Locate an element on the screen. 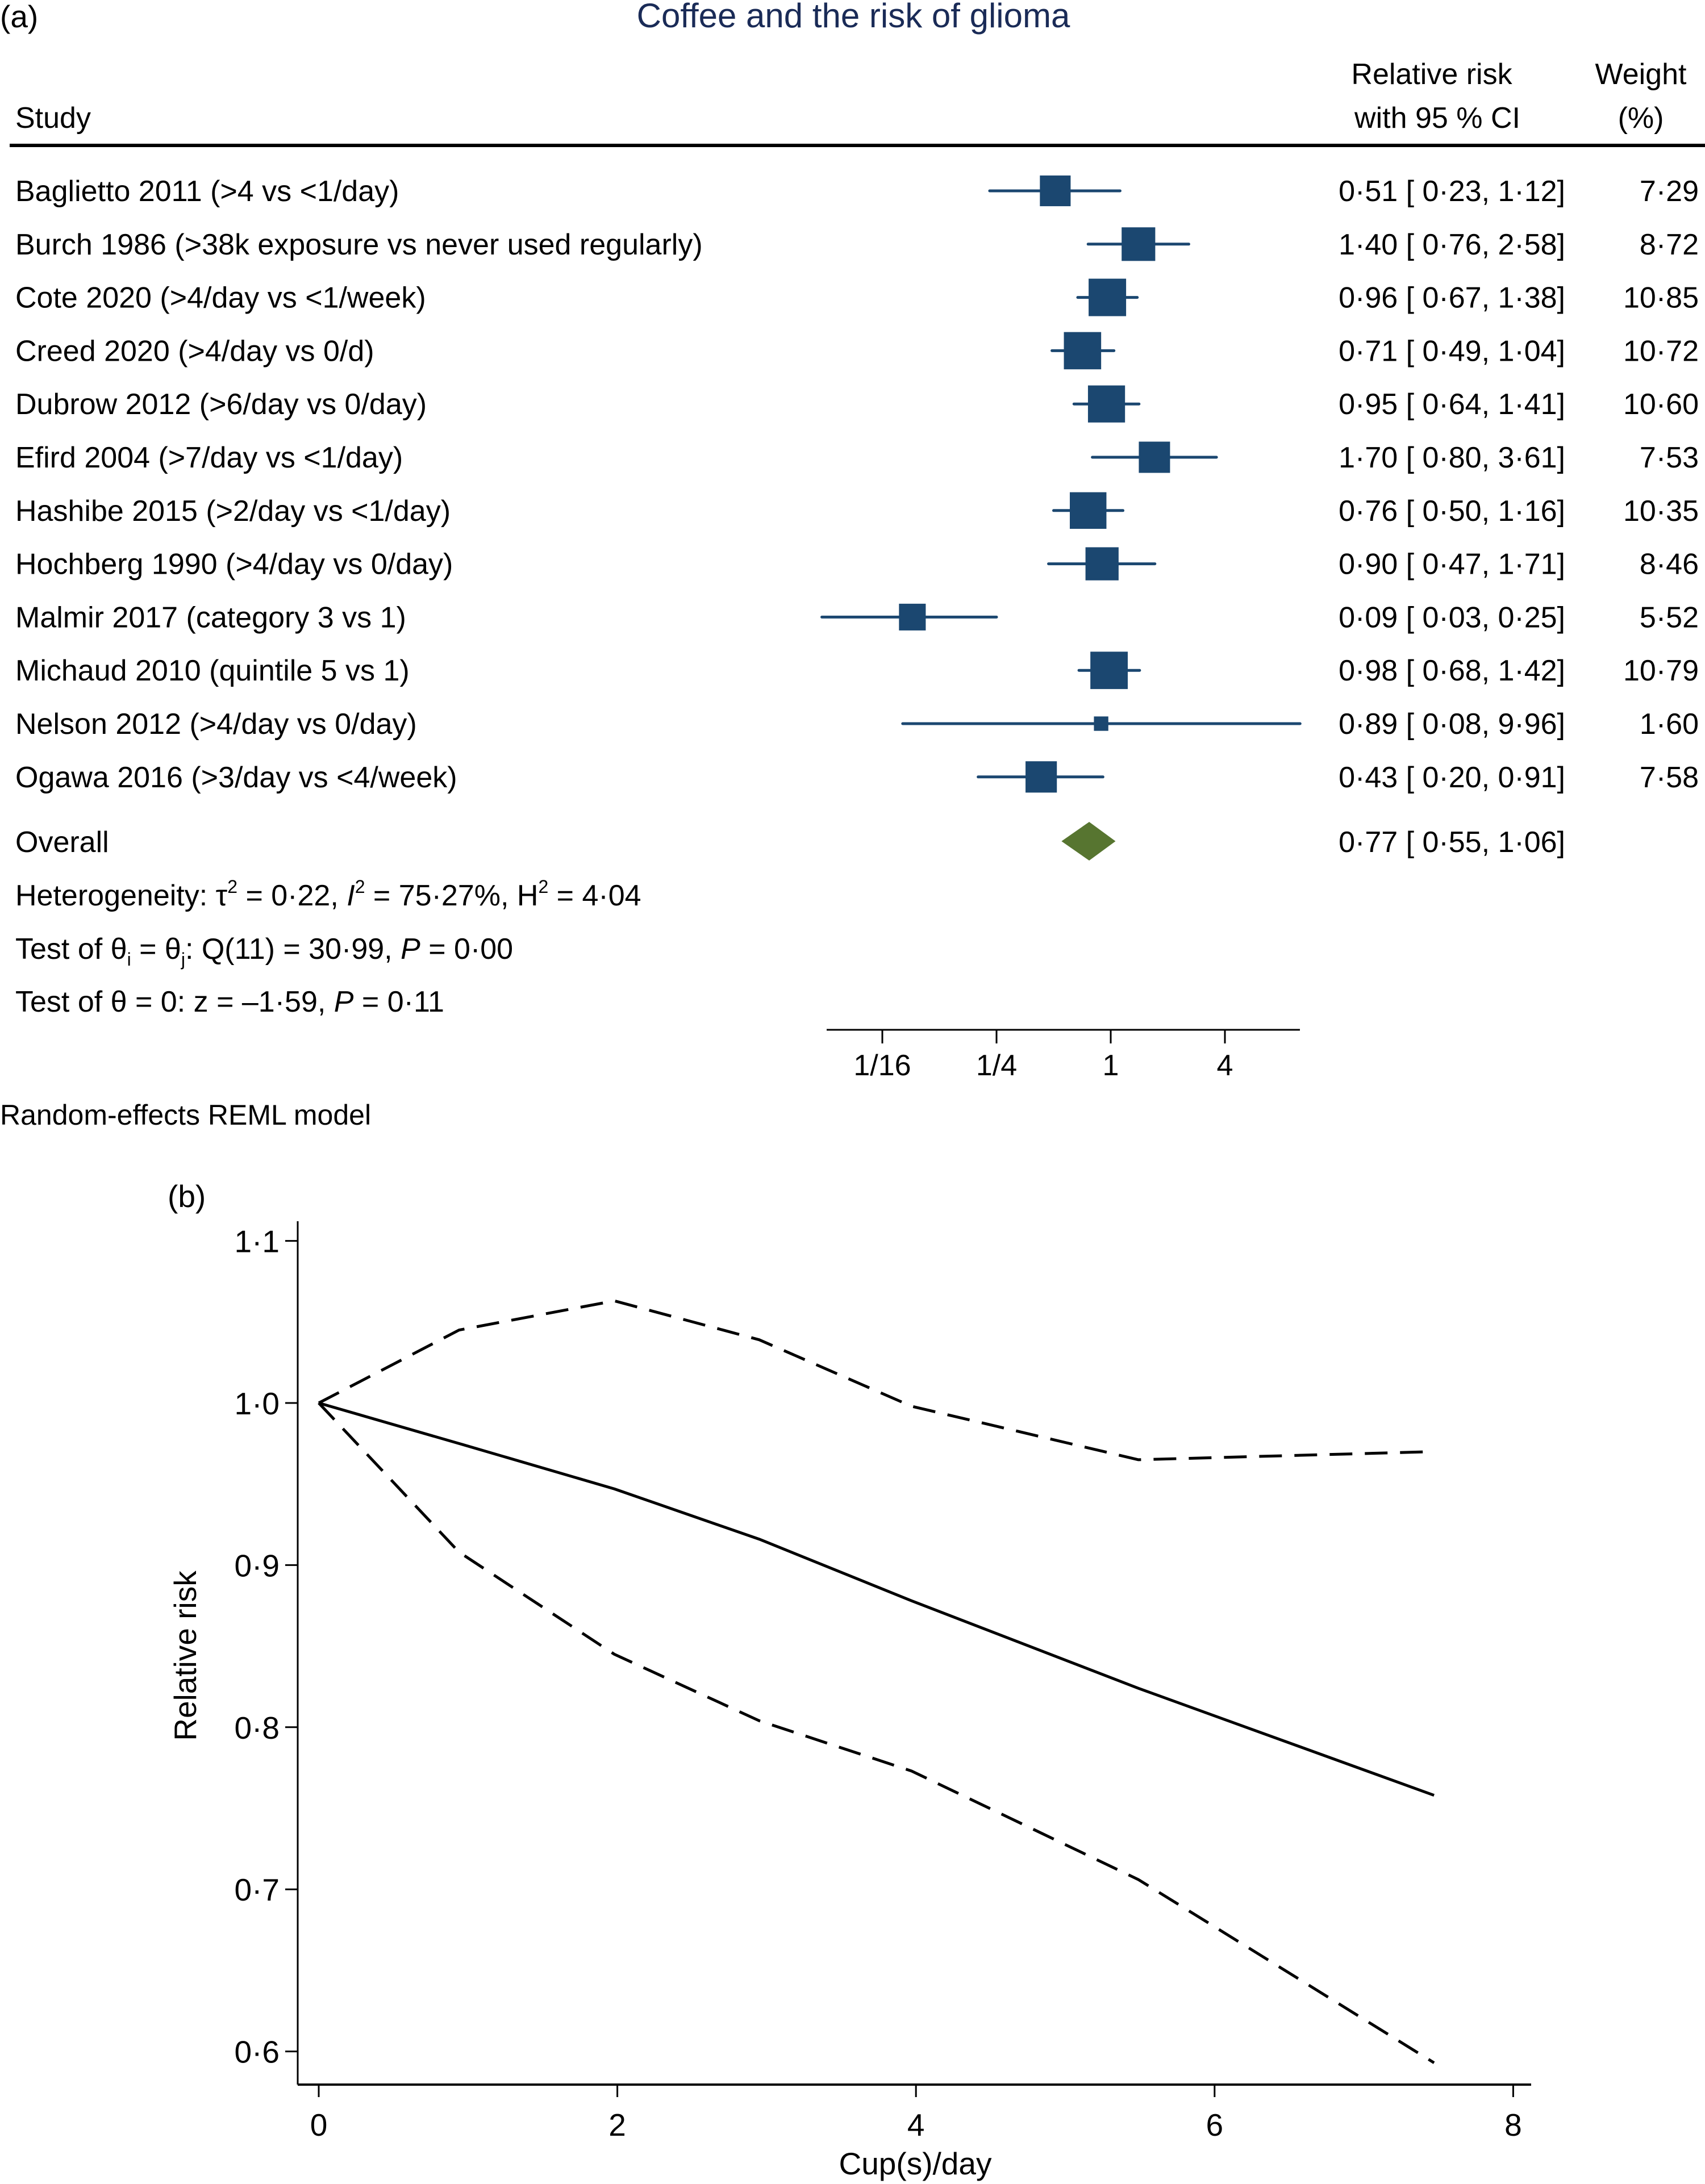  weight-value: 10·79 is located at coordinates (1661, 670).